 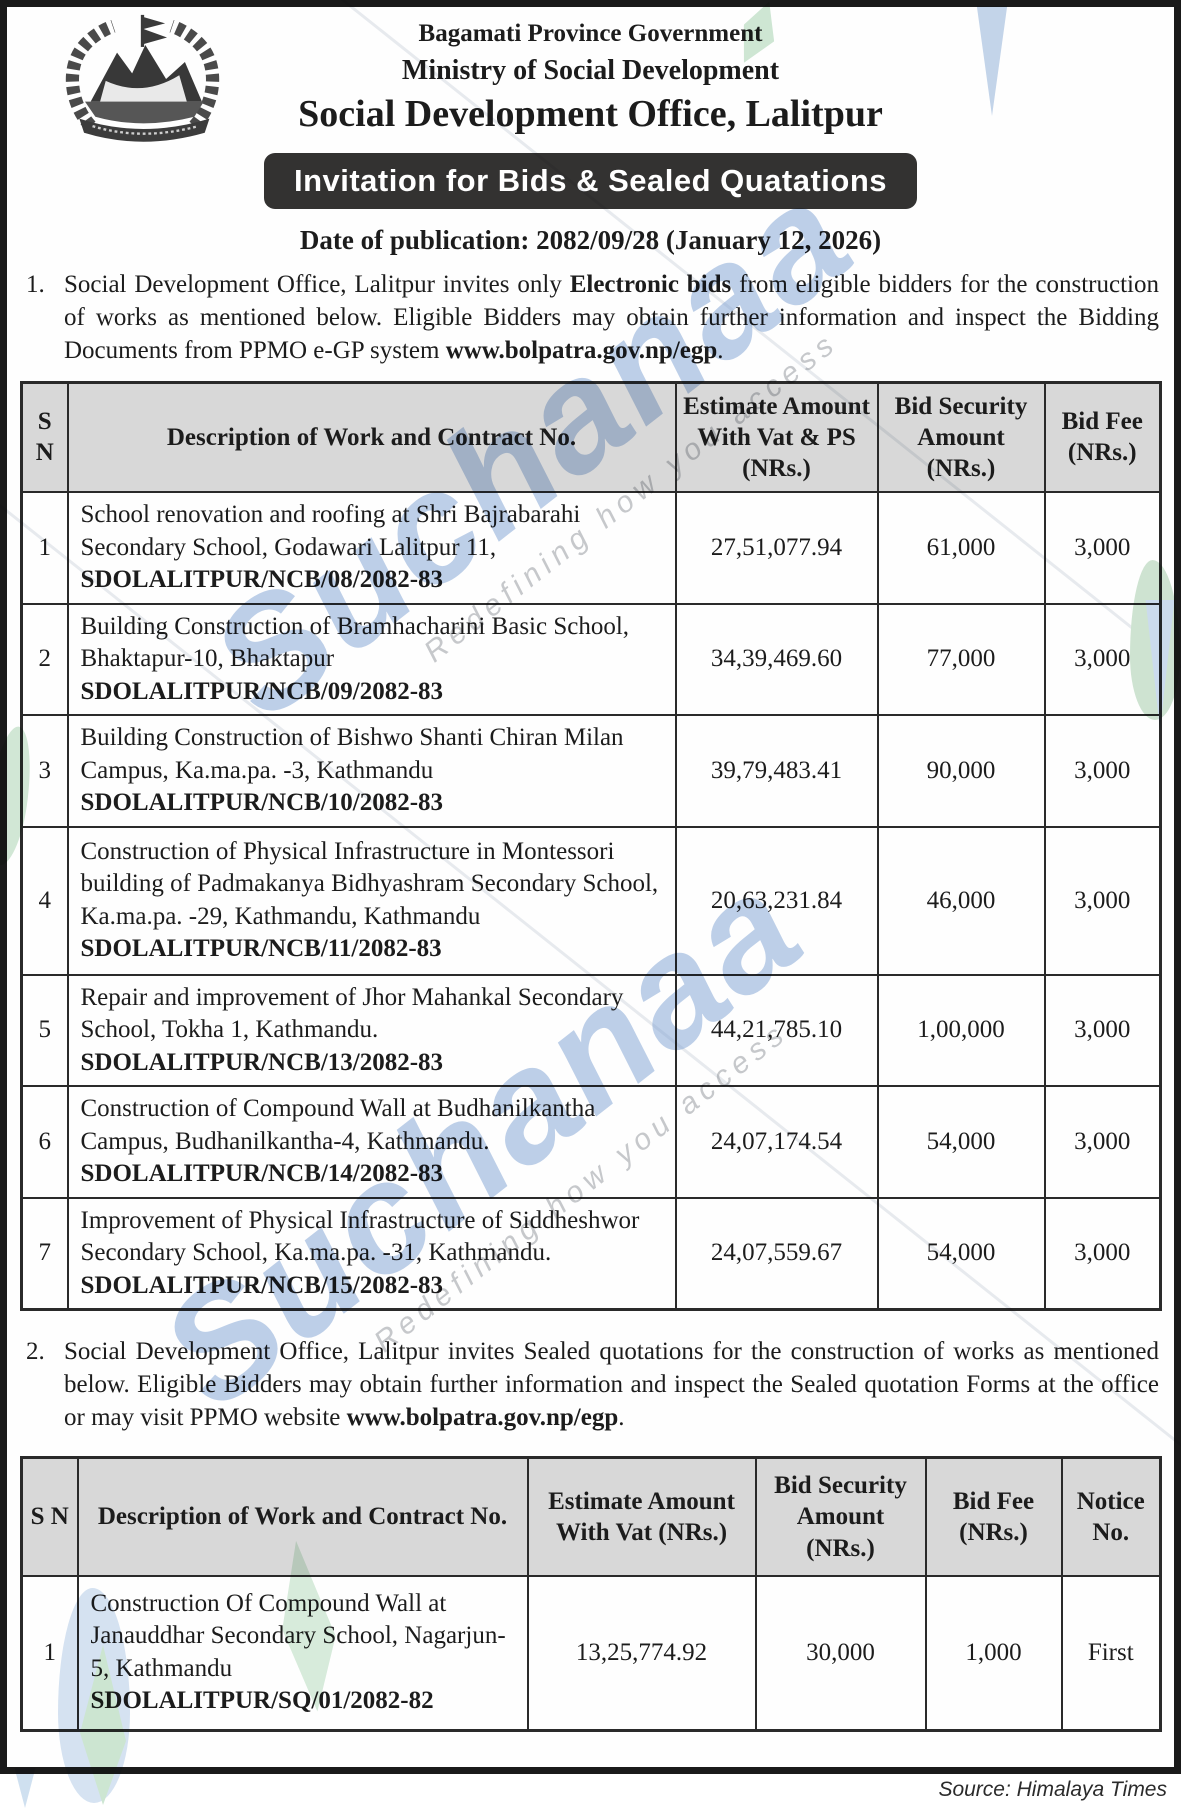 What do you see at coordinates (840, 1653) in the screenshot?
I see `security-cell: 30,000` at bounding box center [840, 1653].